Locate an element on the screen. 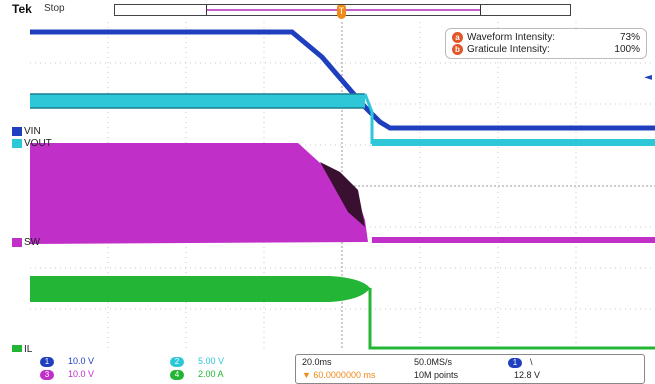 The height and width of the screenshot is (384, 655). sample-rate-readout: 50.0MS/s is located at coordinates (433, 362).